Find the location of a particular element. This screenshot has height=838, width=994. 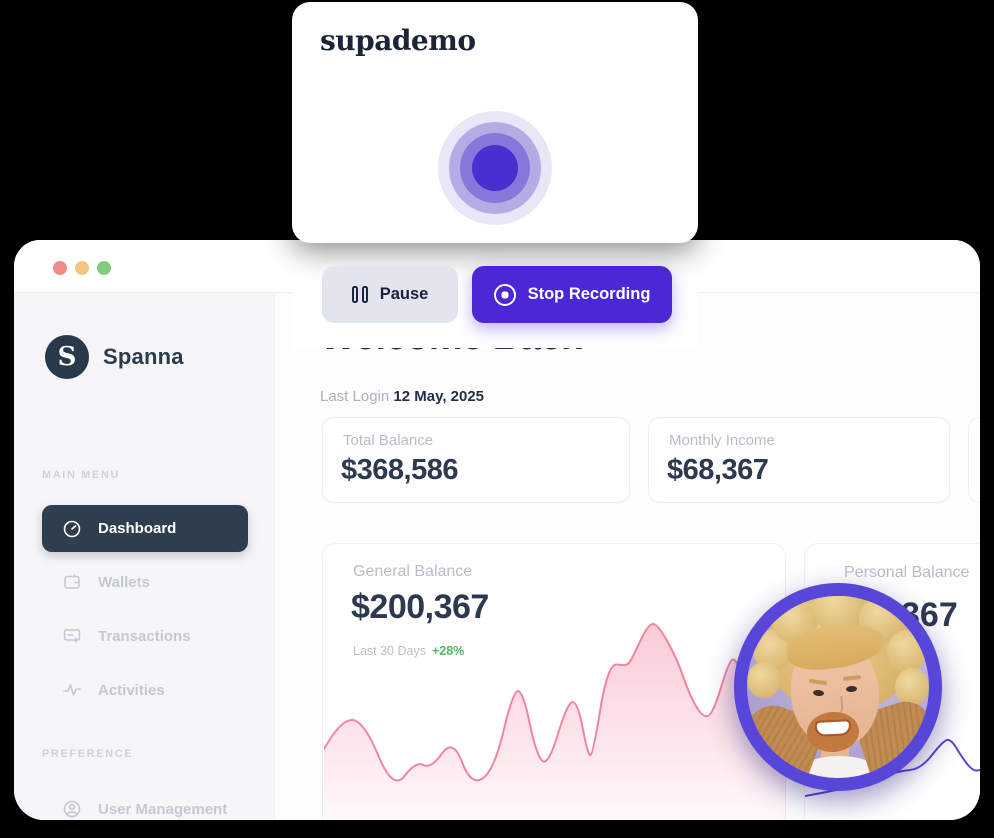

stat-value: $368,586 is located at coordinates (399, 470).